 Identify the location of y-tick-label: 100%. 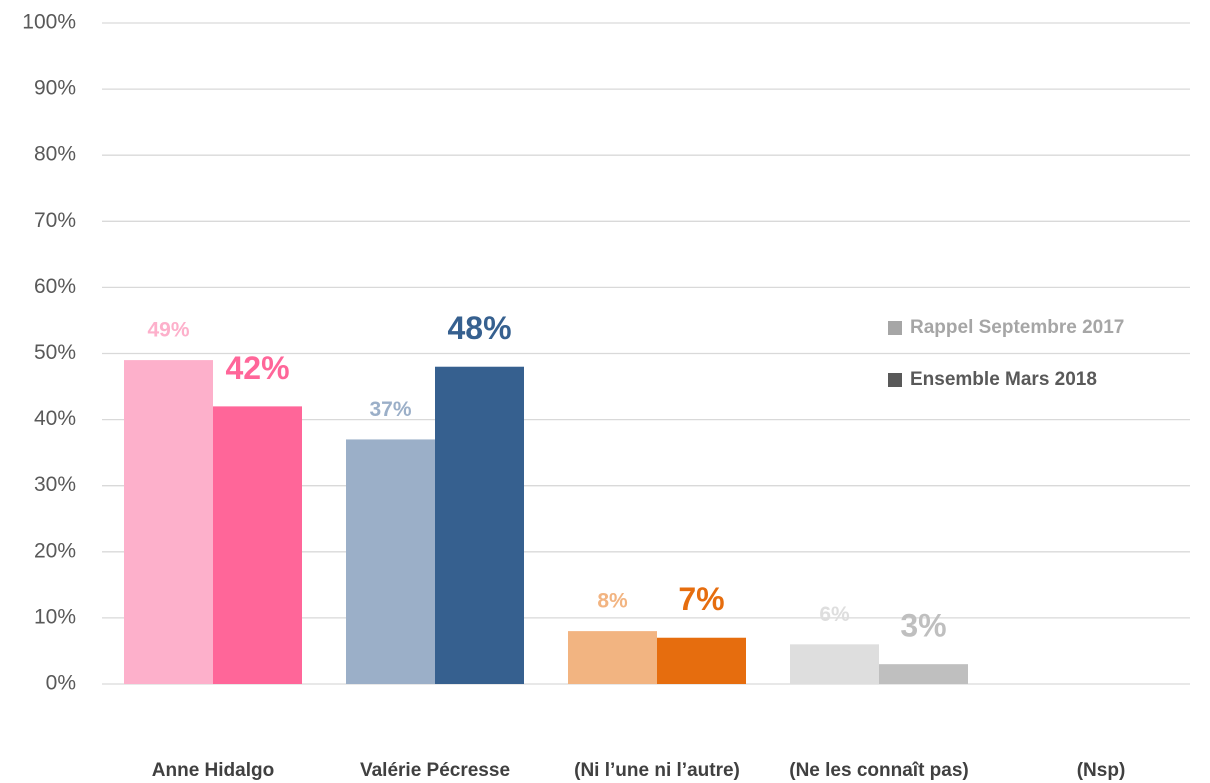
(49, 22).